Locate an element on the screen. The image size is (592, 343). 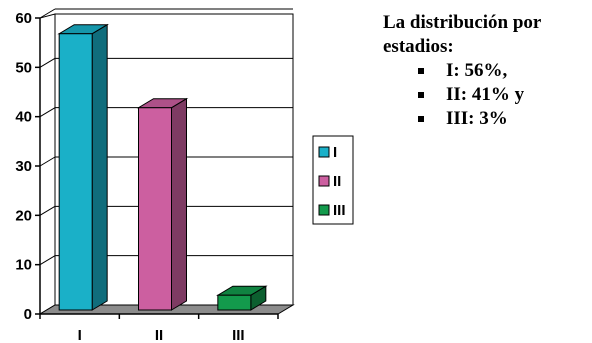
y-tick-label-20: 20 is located at coordinates (23, 215).